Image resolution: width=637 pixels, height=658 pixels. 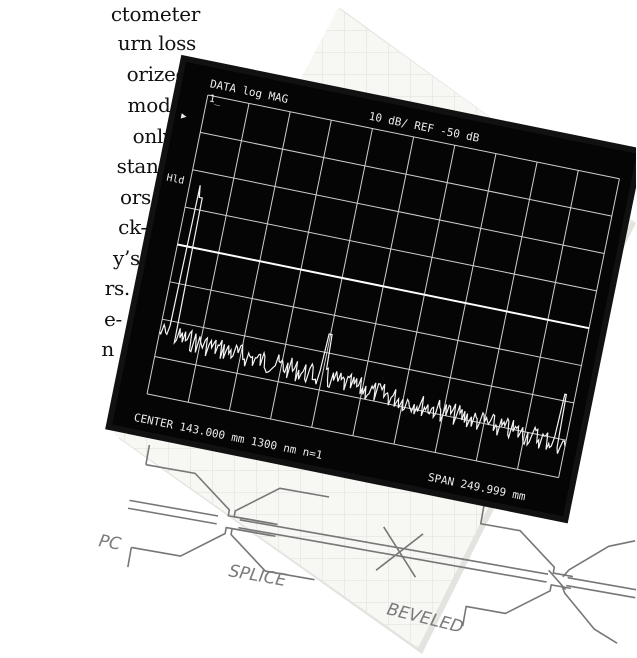 I want to click on text-line-12: n, so click(x=107, y=349).